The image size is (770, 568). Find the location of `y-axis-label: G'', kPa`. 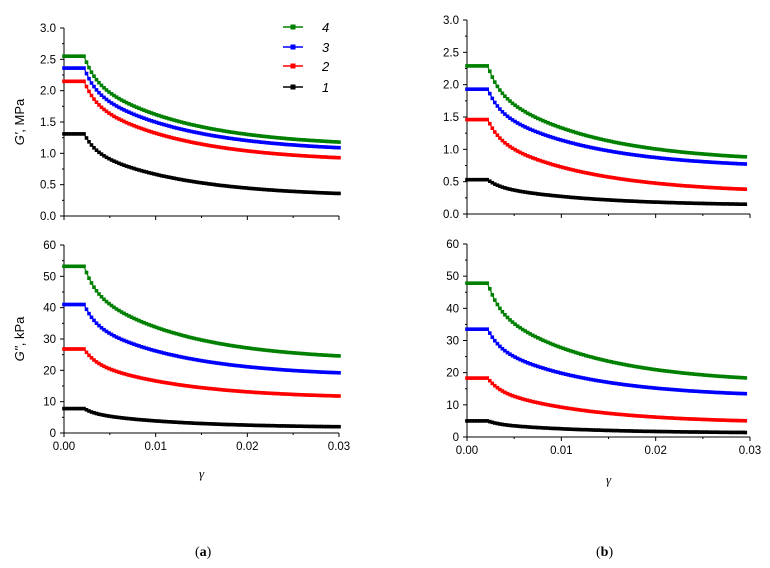

y-axis-label: G'', kPa is located at coordinates (19, 338).